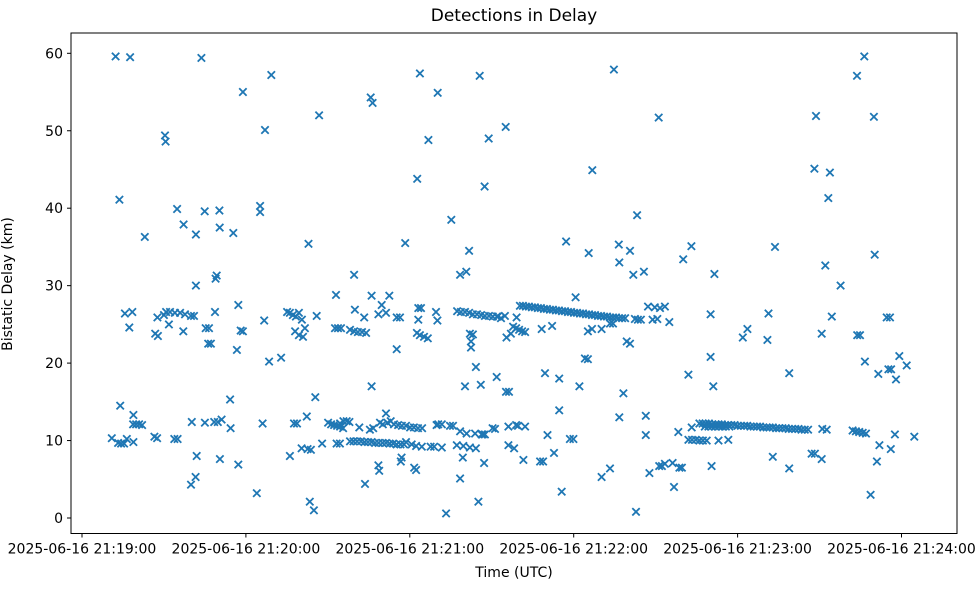 The height and width of the screenshot is (590, 980). Describe the element at coordinates (409, 550) in the screenshot. I see `x-tick-label: 2025-06-16 21:21:00` at that location.